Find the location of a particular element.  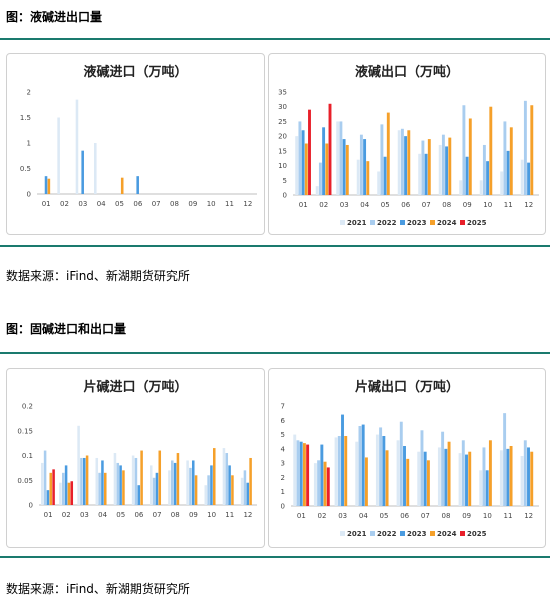

y-tick-label: 35 is located at coordinates (282, 93).